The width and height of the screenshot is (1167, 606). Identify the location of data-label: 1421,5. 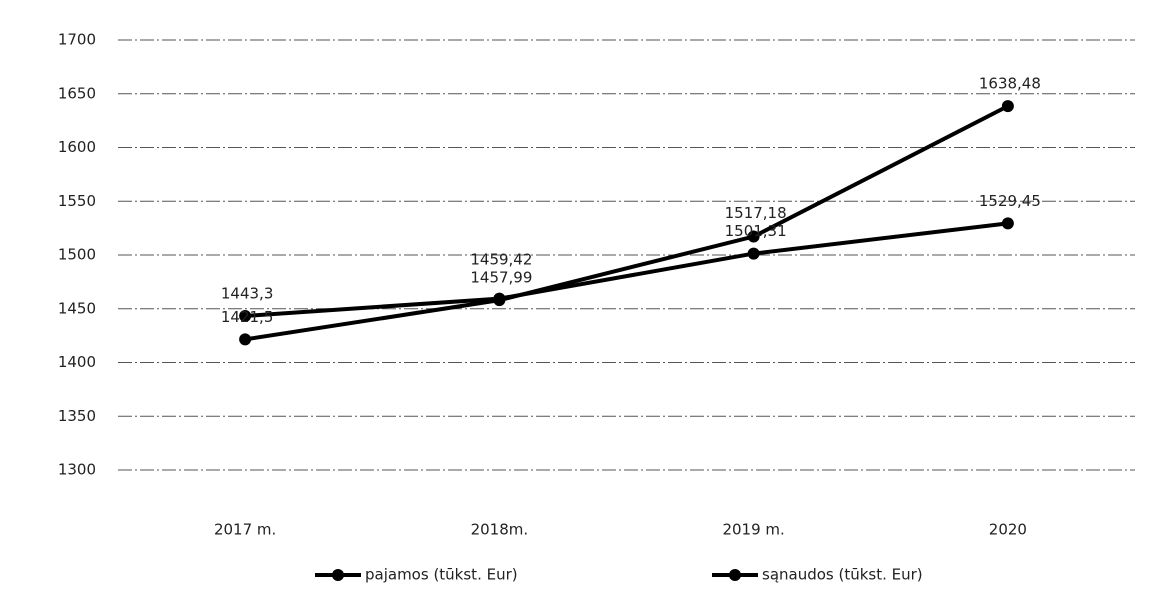
(247, 317).